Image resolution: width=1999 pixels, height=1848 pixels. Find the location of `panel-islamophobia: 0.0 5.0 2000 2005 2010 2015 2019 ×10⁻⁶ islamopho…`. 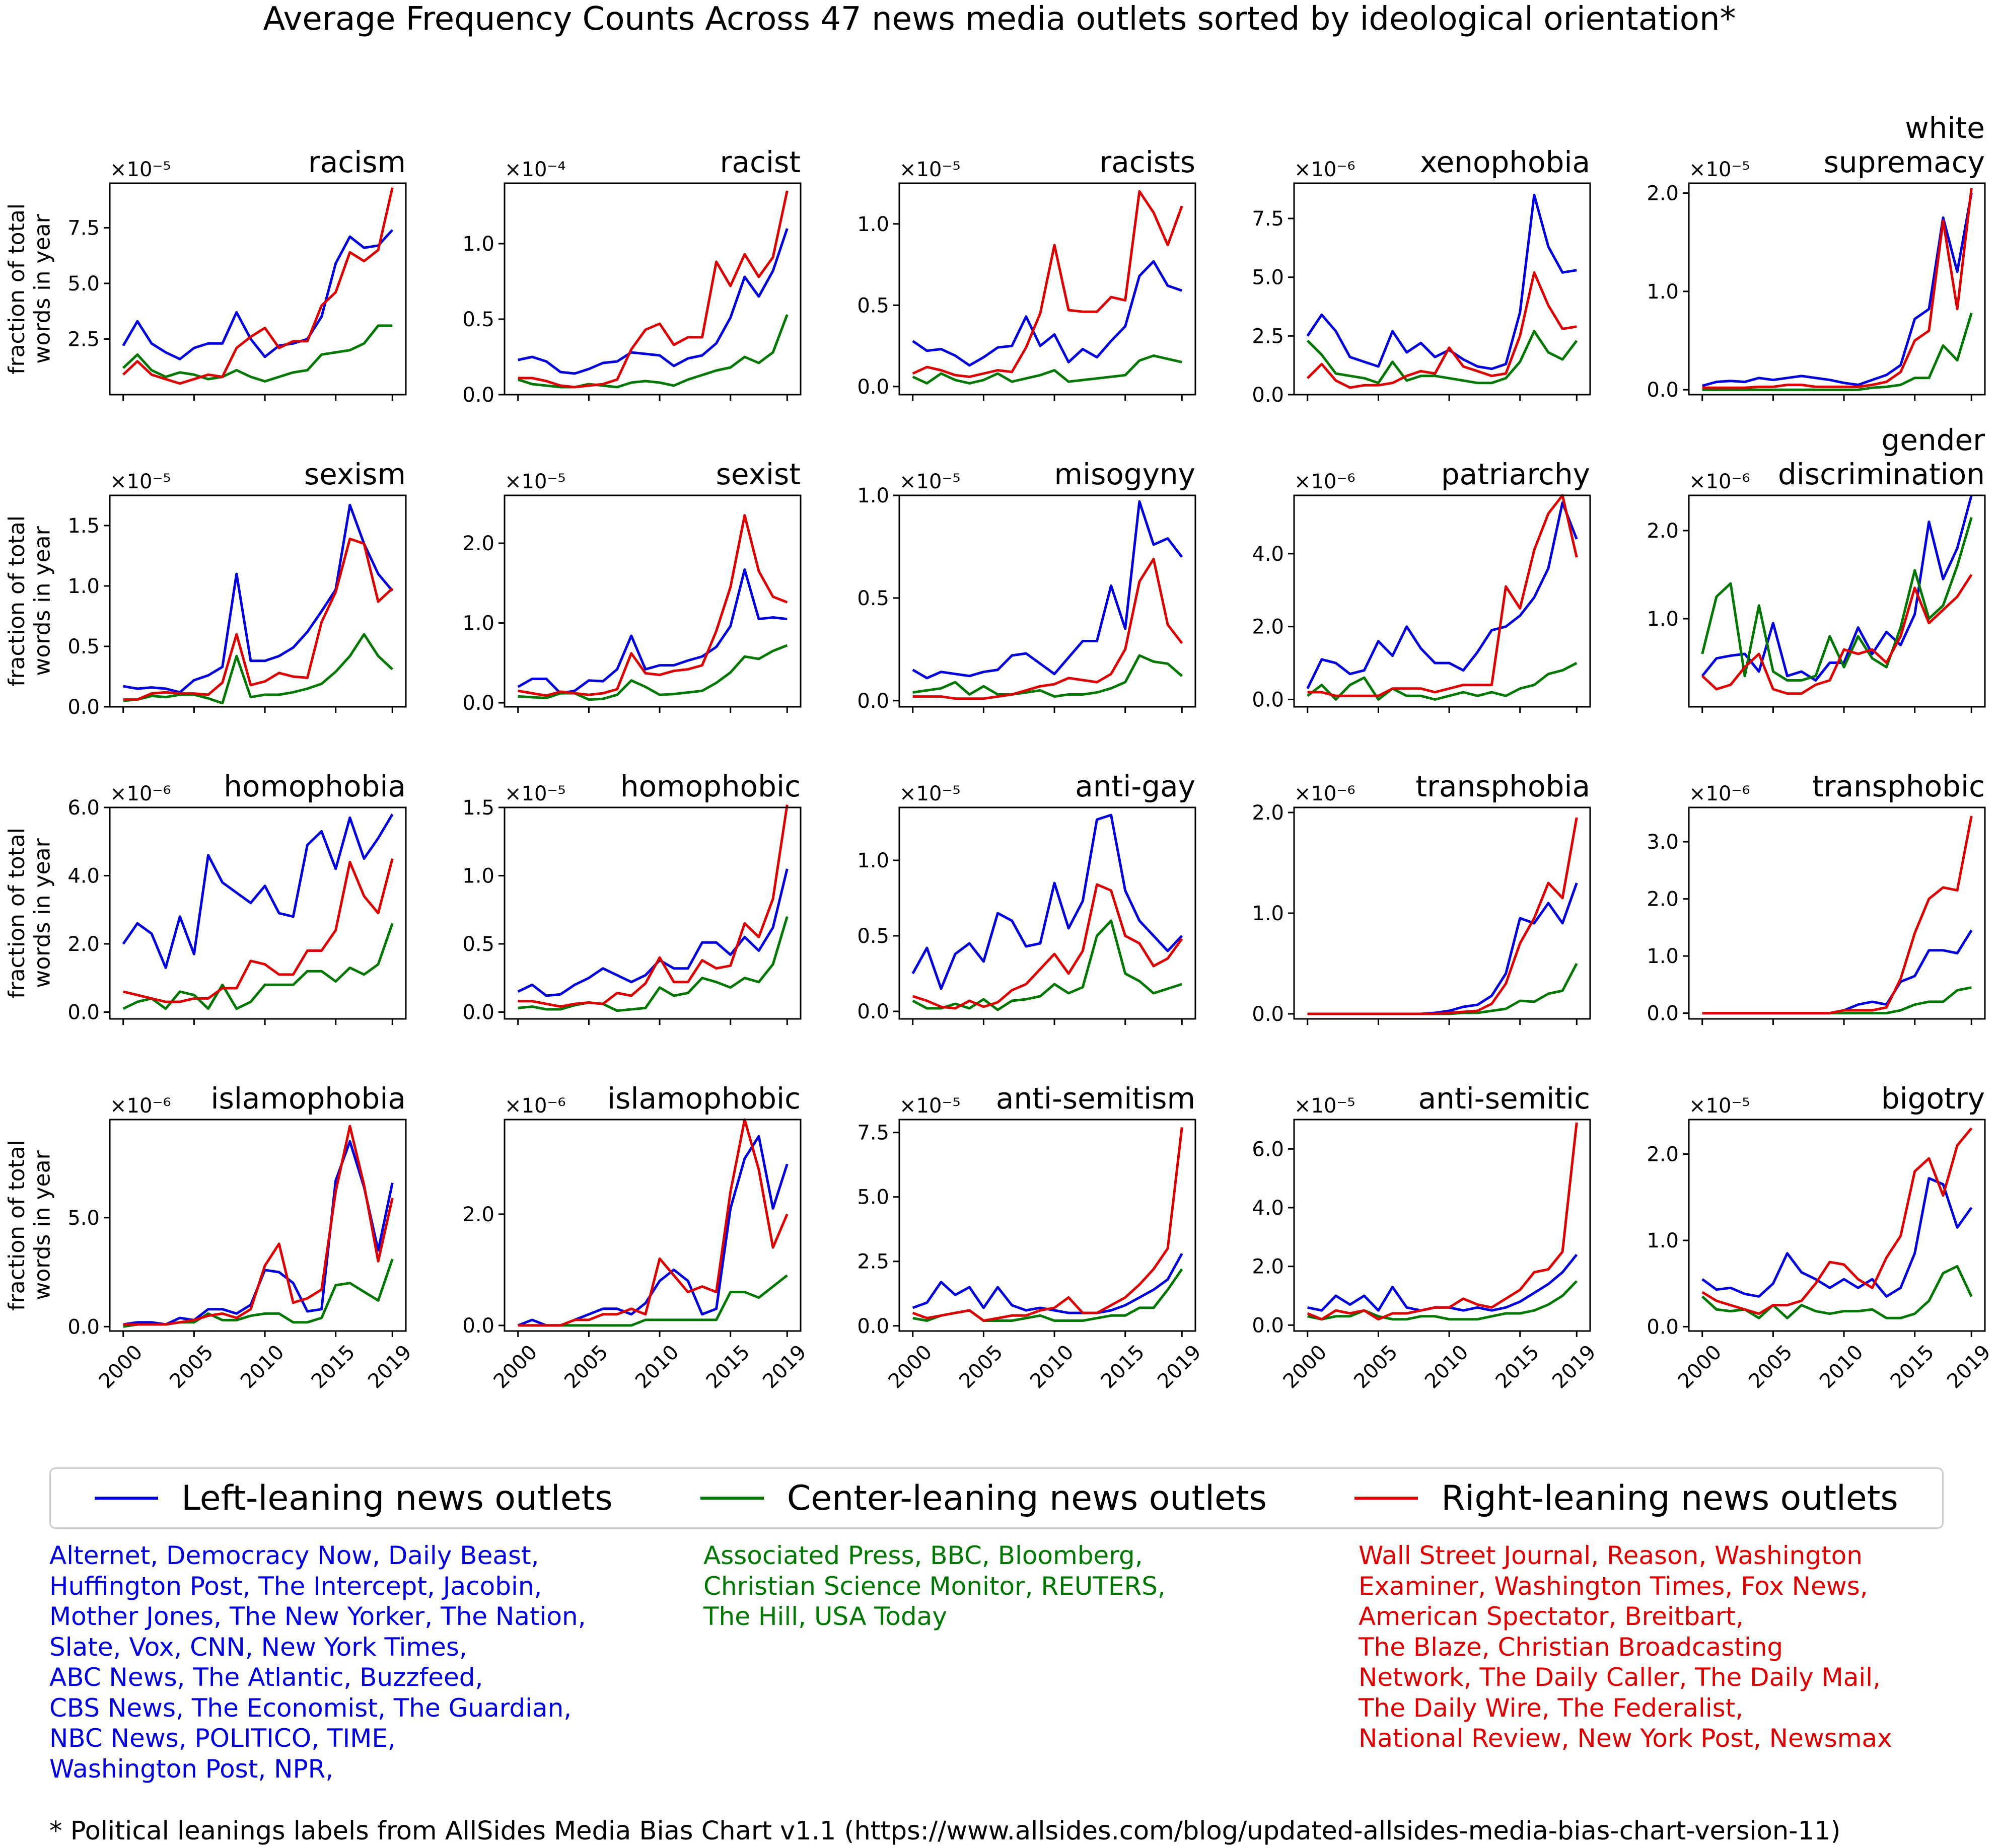

panel-islamophobia: 0.0 5.0 2000 2005 2010 2015 2019 ×10⁻⁶ islamopho… is located at coordinates (210, 1237).